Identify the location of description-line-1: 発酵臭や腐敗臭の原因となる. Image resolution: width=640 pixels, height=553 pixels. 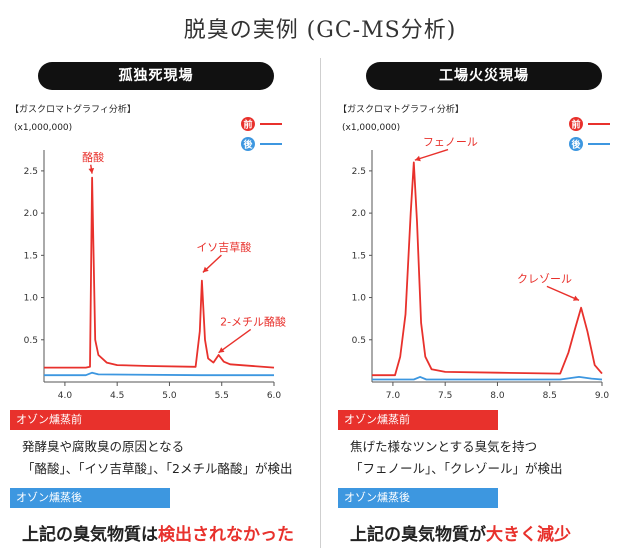
(103, 446).